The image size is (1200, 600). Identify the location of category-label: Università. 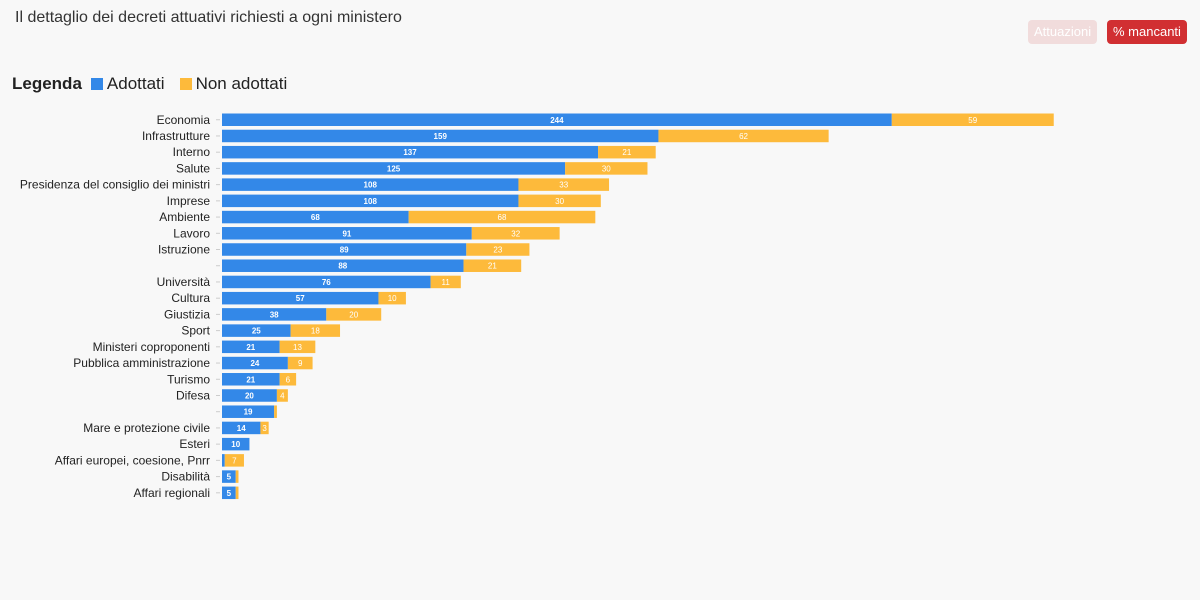
(184, 282).